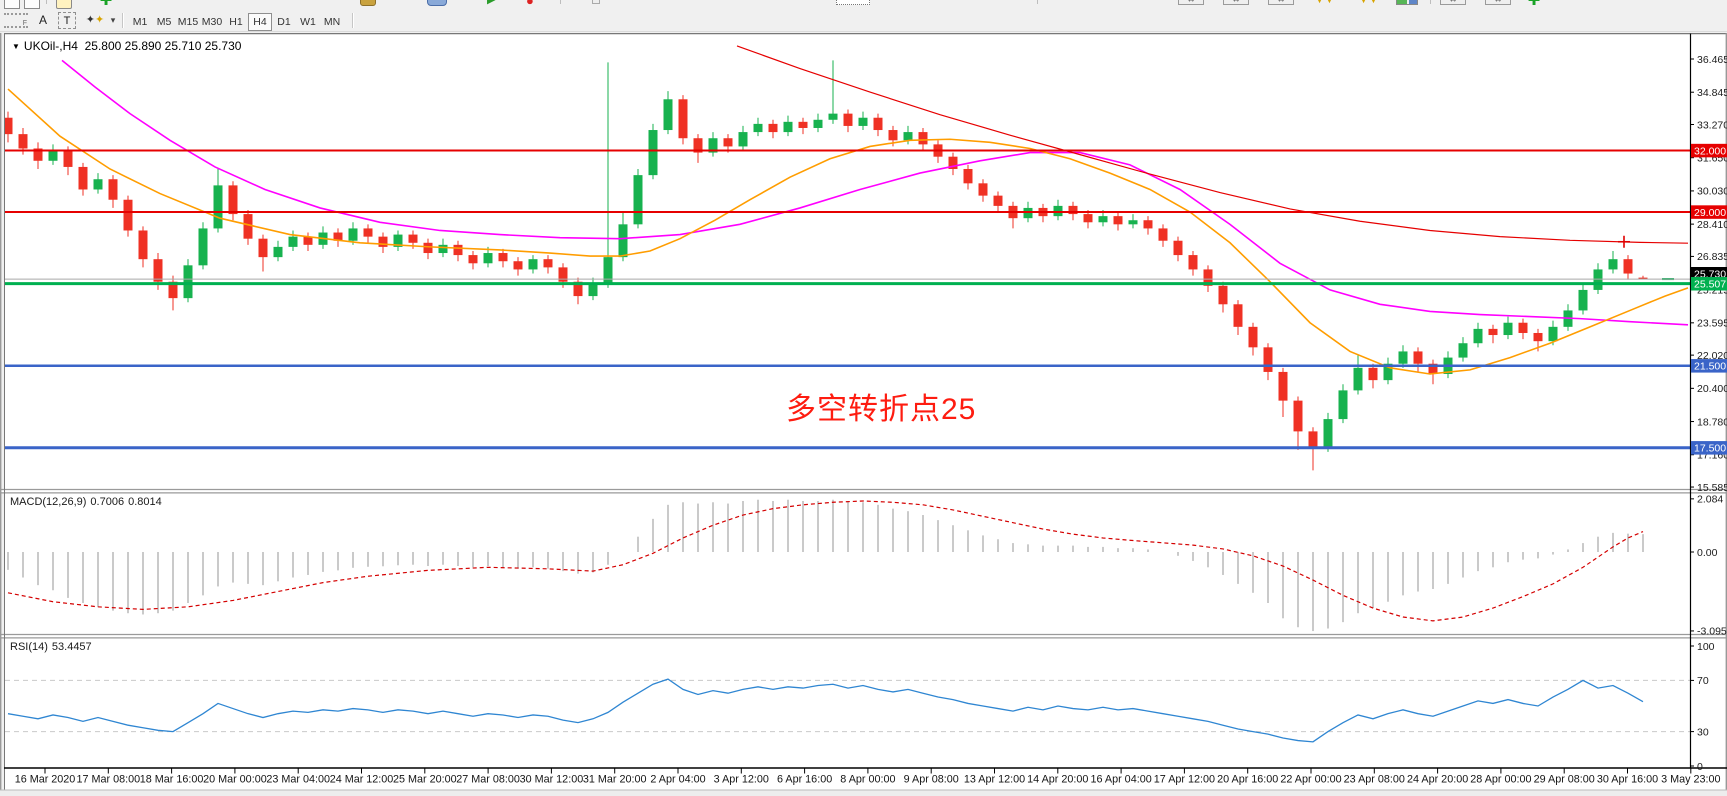  Describe the element at coordinates (308, 22) in the screenshot. I see `timeframe-button-w1: W1` at that location.